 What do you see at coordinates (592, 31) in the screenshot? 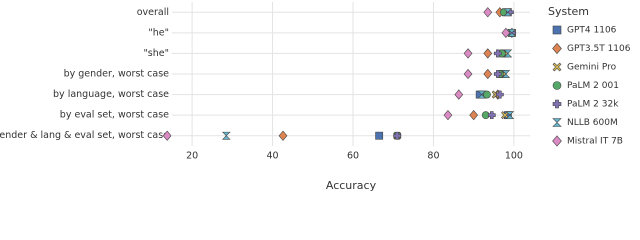
I see `legend-label: GPT4 1106` at bounding box center [592, 31].